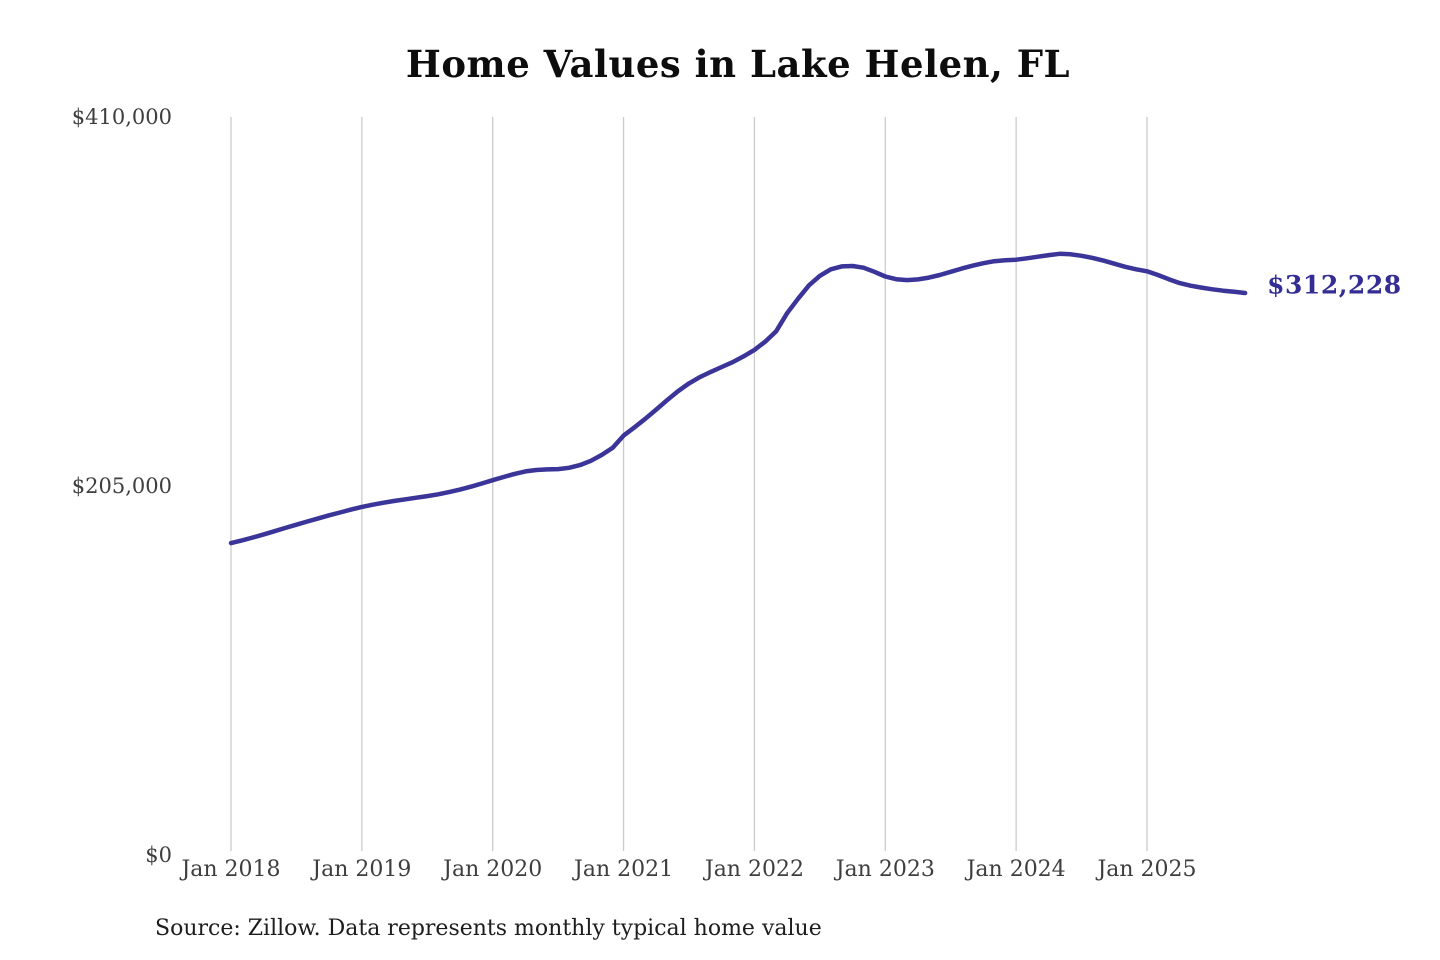 The height and width of the screenshot is (960, 1440). What do you see at coordinates (738, 64) in the screenshot?
I see `chart-title: Home Values in Lake Helen, FL` at bounding box center [738, 64].